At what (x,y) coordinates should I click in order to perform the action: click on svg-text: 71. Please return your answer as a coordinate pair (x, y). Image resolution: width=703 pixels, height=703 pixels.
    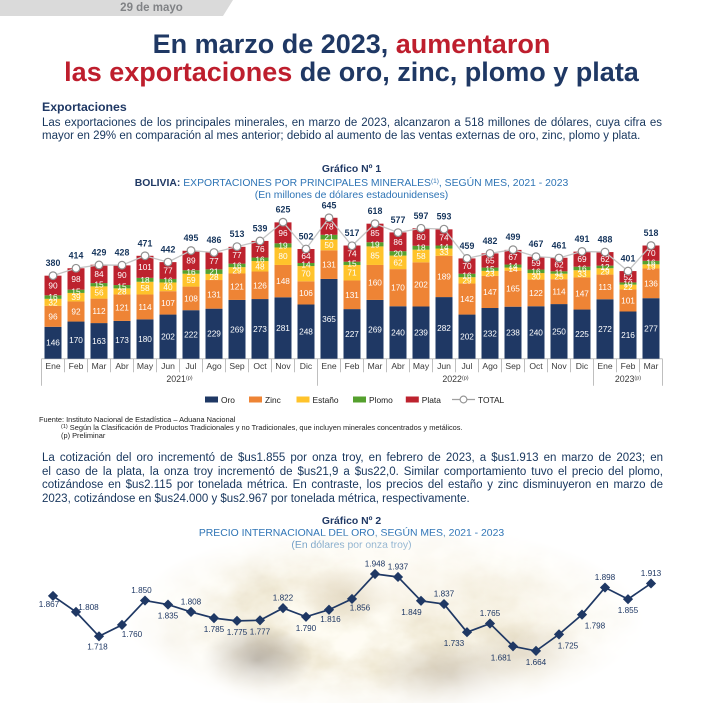
    Looking at the image, I should click on (352, 273).